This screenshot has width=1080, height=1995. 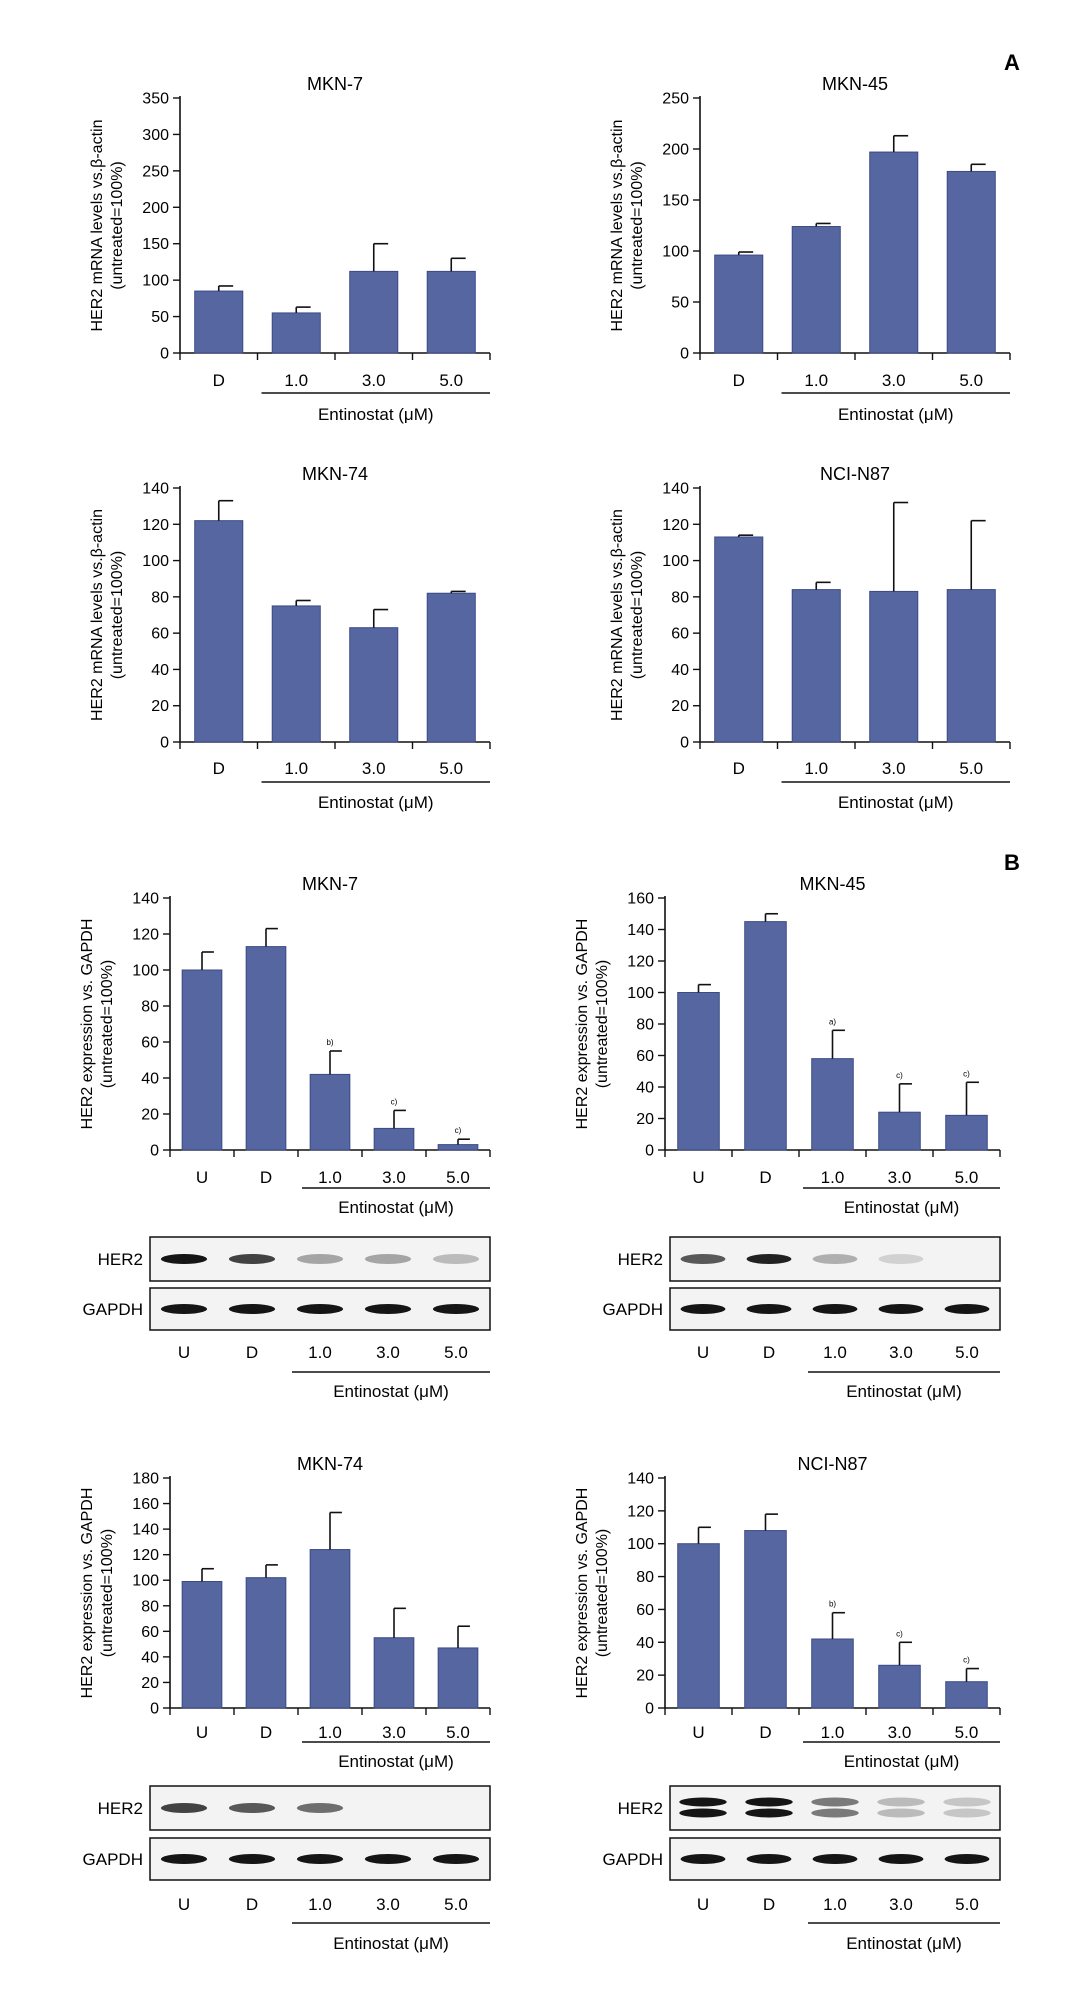 I want to click on blot-lane-label: 5.0, so click(x=456, y=1352).